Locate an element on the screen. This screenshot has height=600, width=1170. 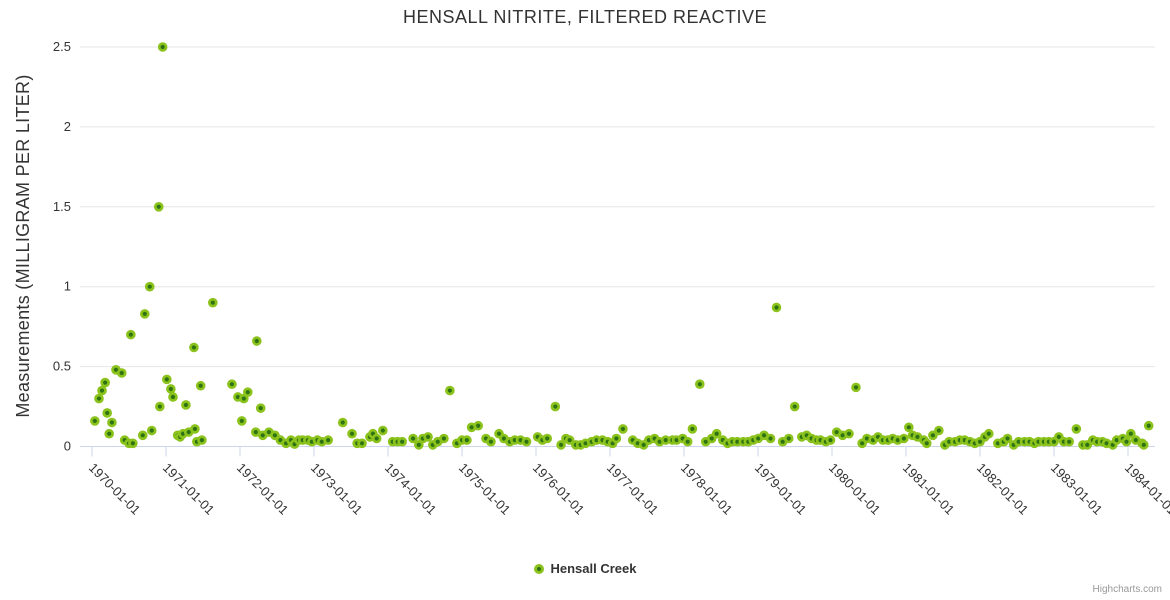
y-axis-tick-label: 2.5 is located at coordinates (62, 46).